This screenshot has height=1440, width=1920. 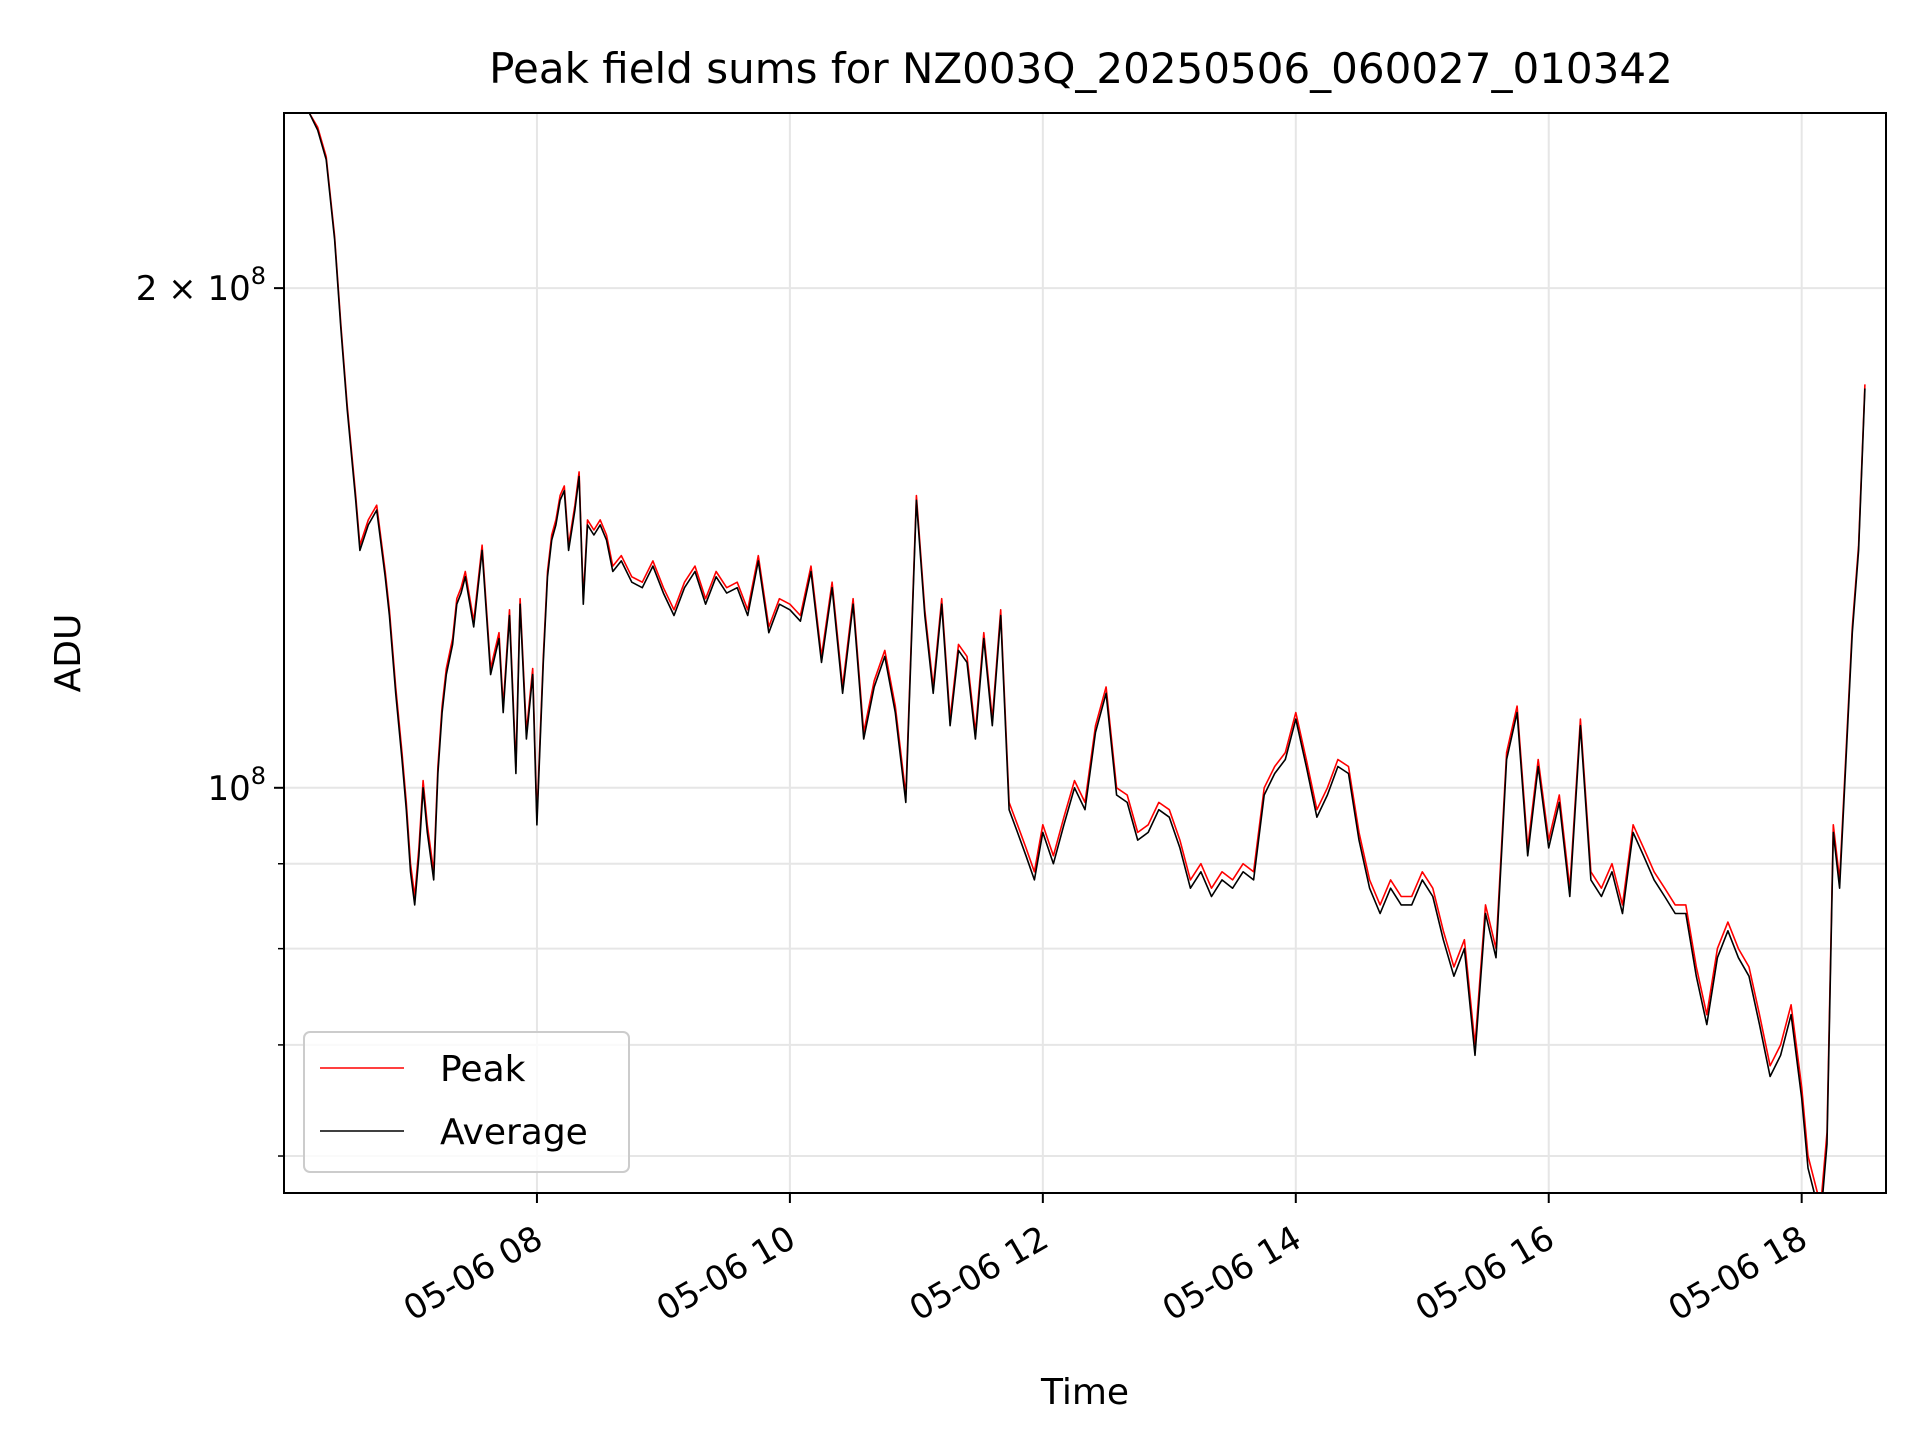 What do you see at coordinates (483, 1069) in the screenshot?
I see `legend-label-peak: Peak` at bounding box center [483, 1069].